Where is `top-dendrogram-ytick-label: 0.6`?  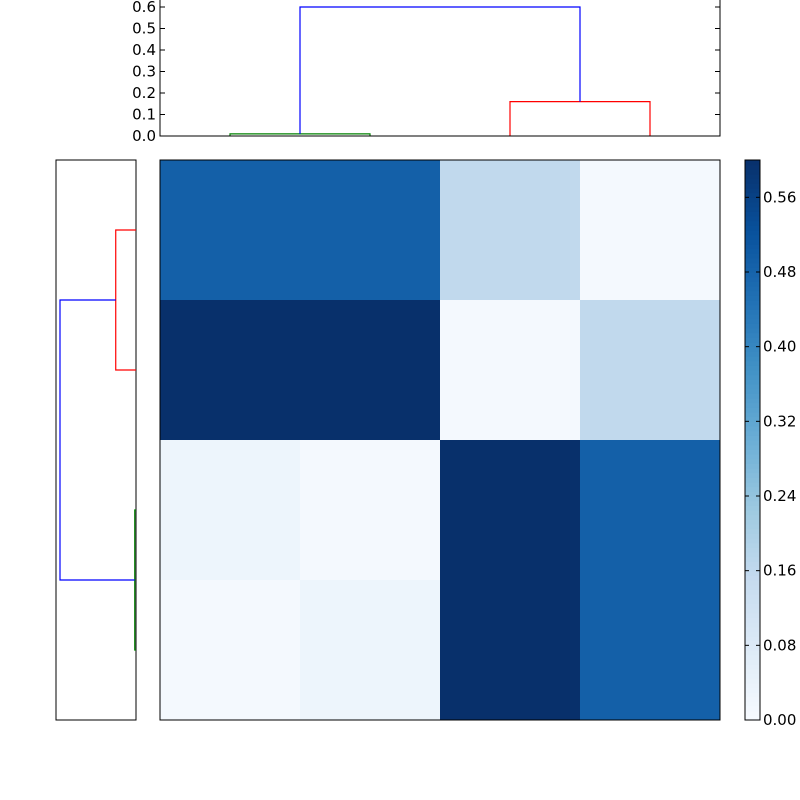
top-dendrogram-ytick-label: 0.6 is located at coordinates (144, 8).